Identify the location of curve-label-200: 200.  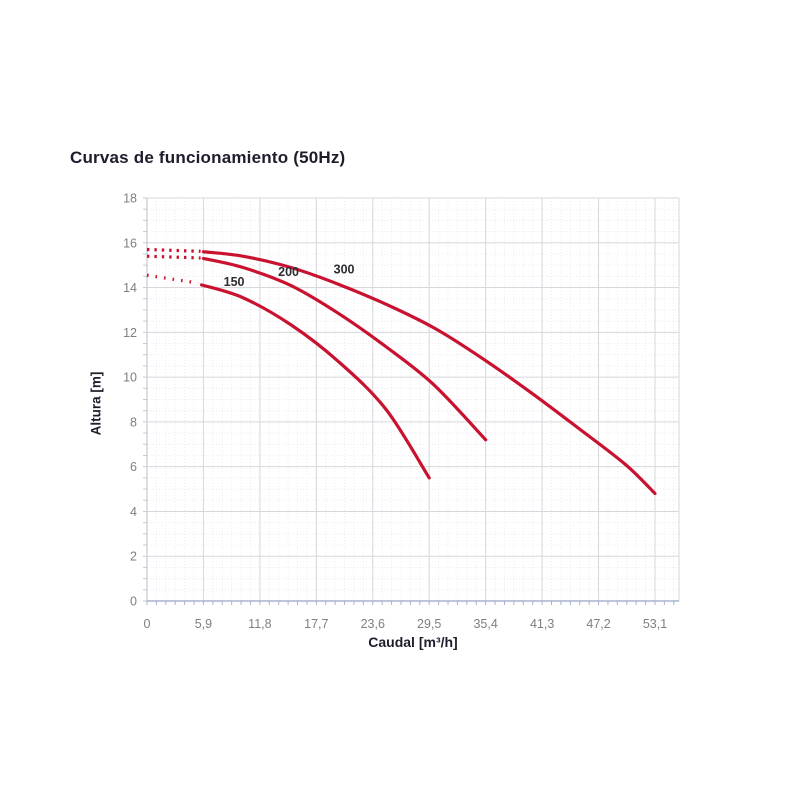
(288, 272).